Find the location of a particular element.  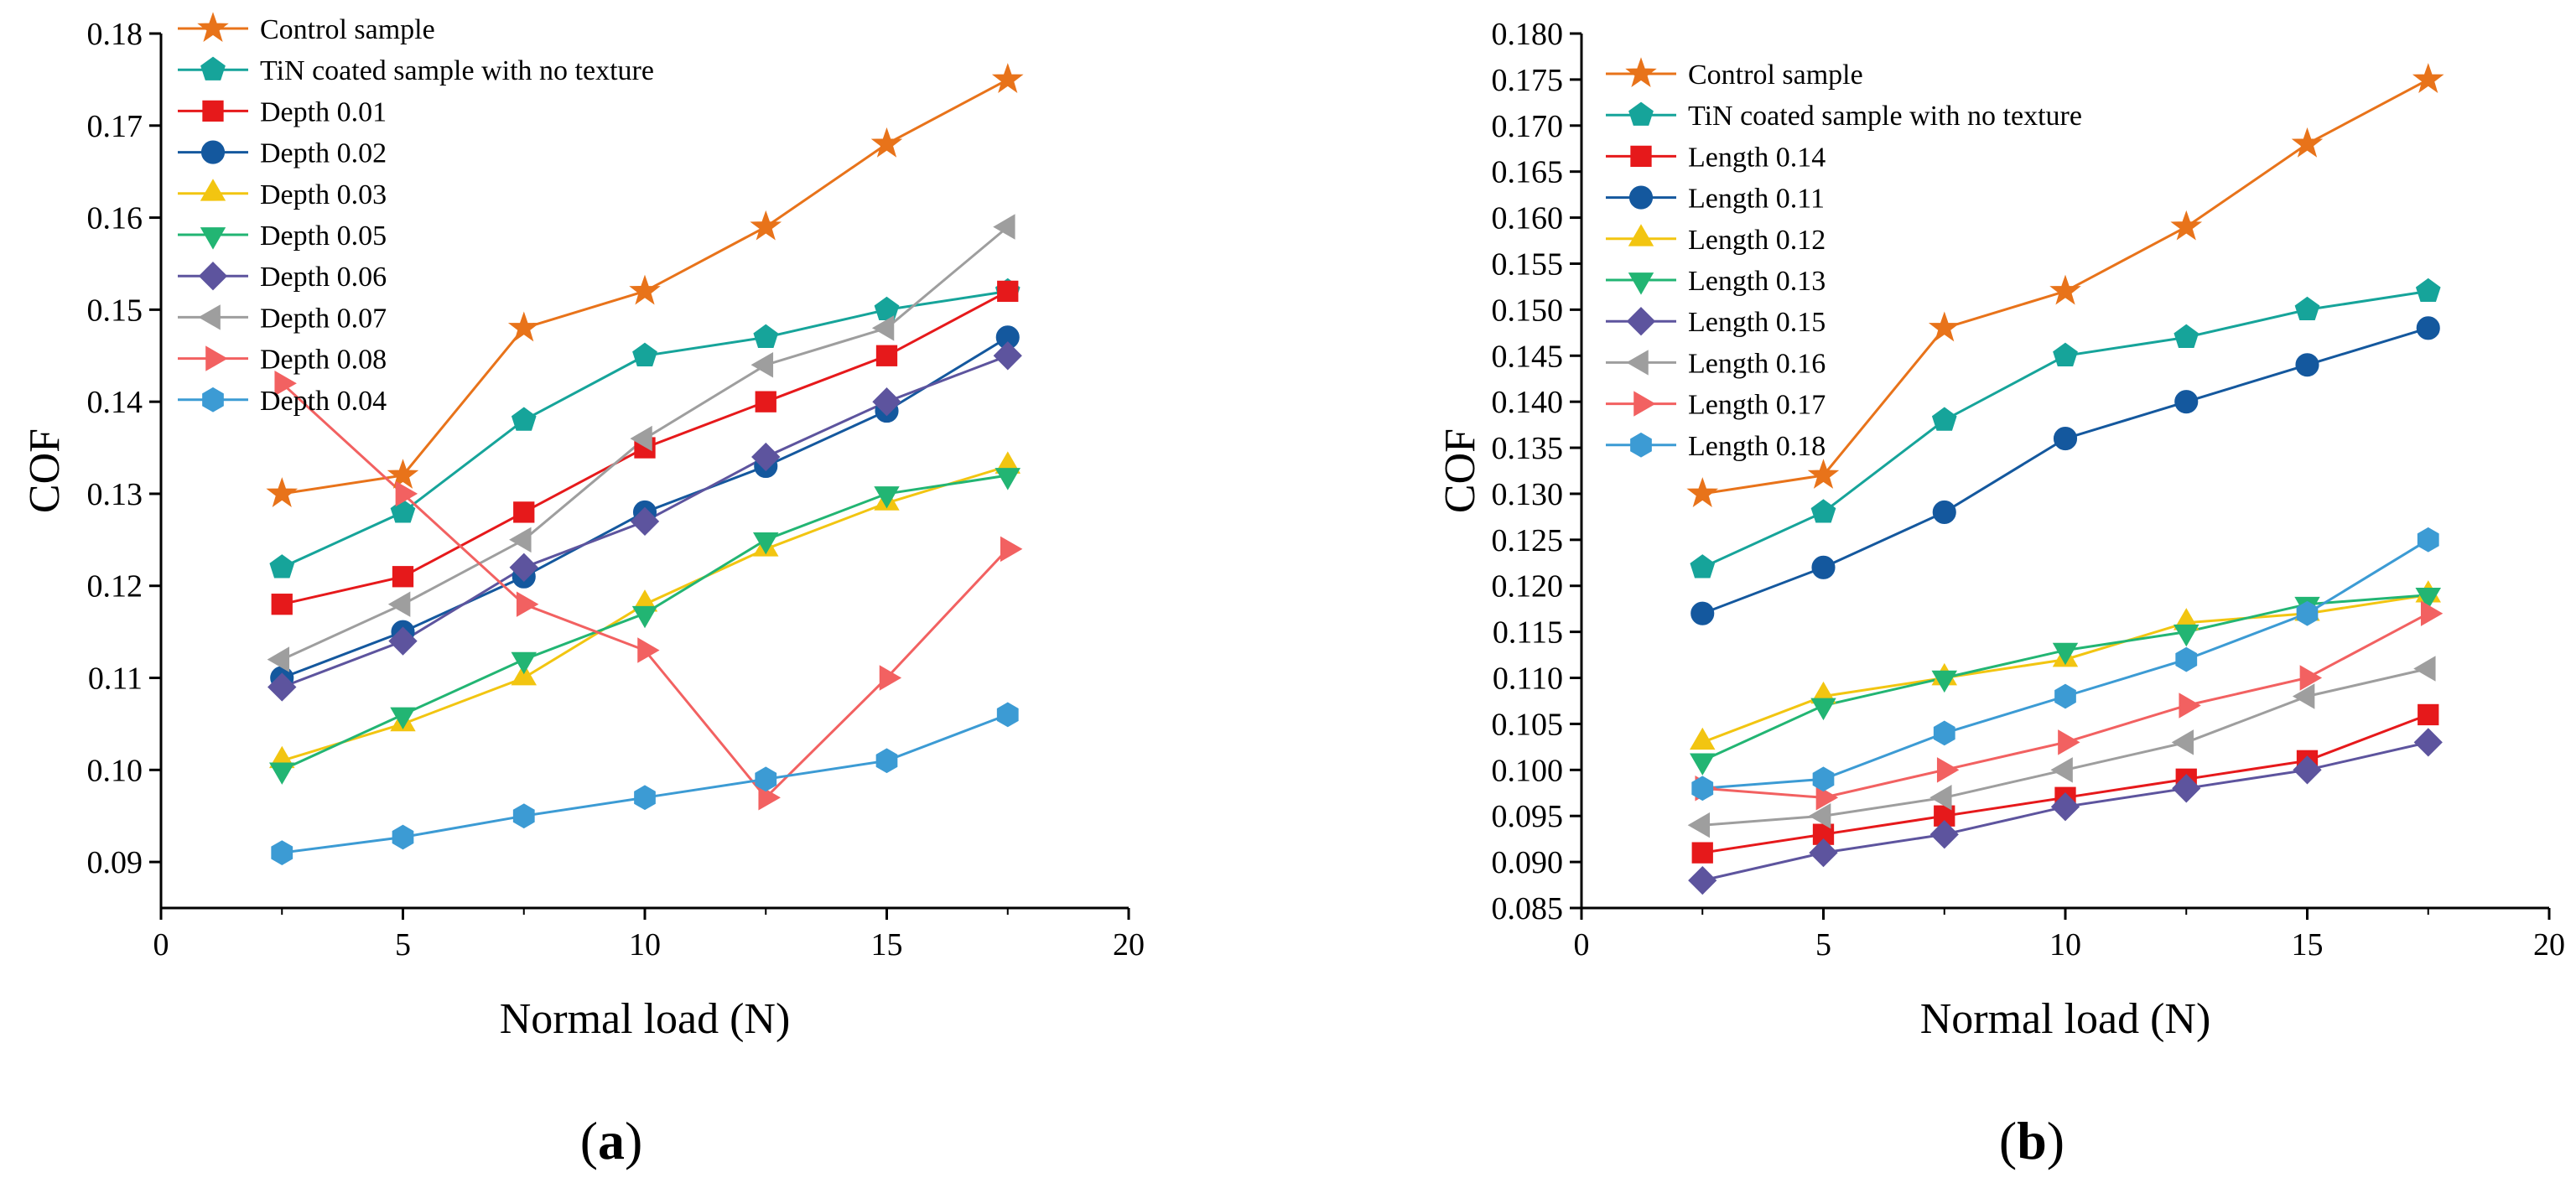

x-tick-label-b-4: 20 is located at coordinates (2549, 945).